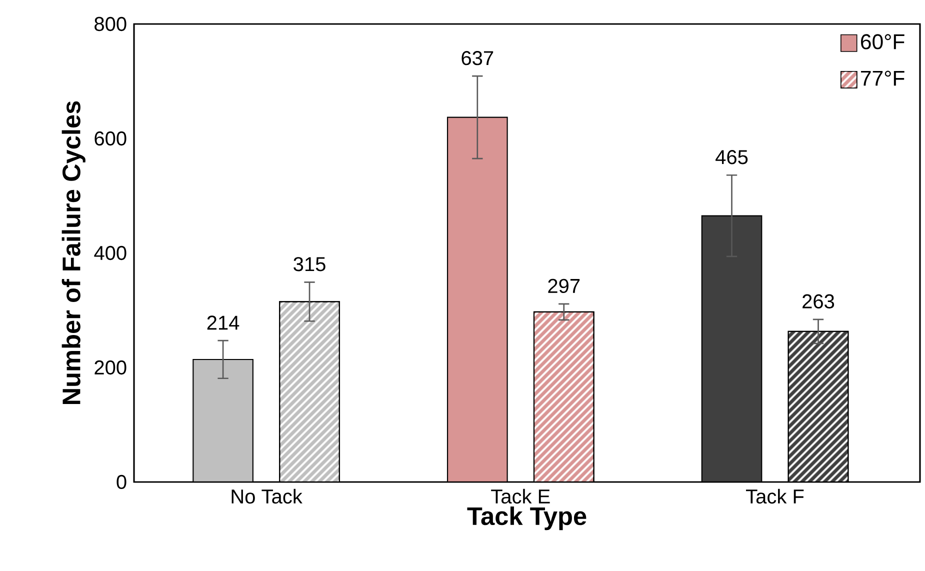 This screenshot has width=925, height=571. I want to click on x-axis-title: Tack Type, so click(526, 518).